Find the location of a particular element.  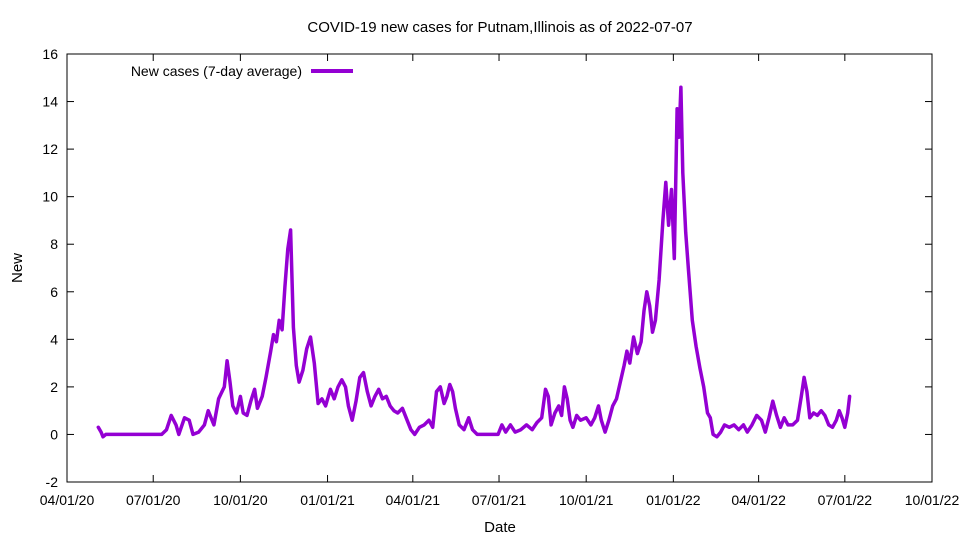

x-tick-label: 01/01/22 is located at coordinates (673, 500).